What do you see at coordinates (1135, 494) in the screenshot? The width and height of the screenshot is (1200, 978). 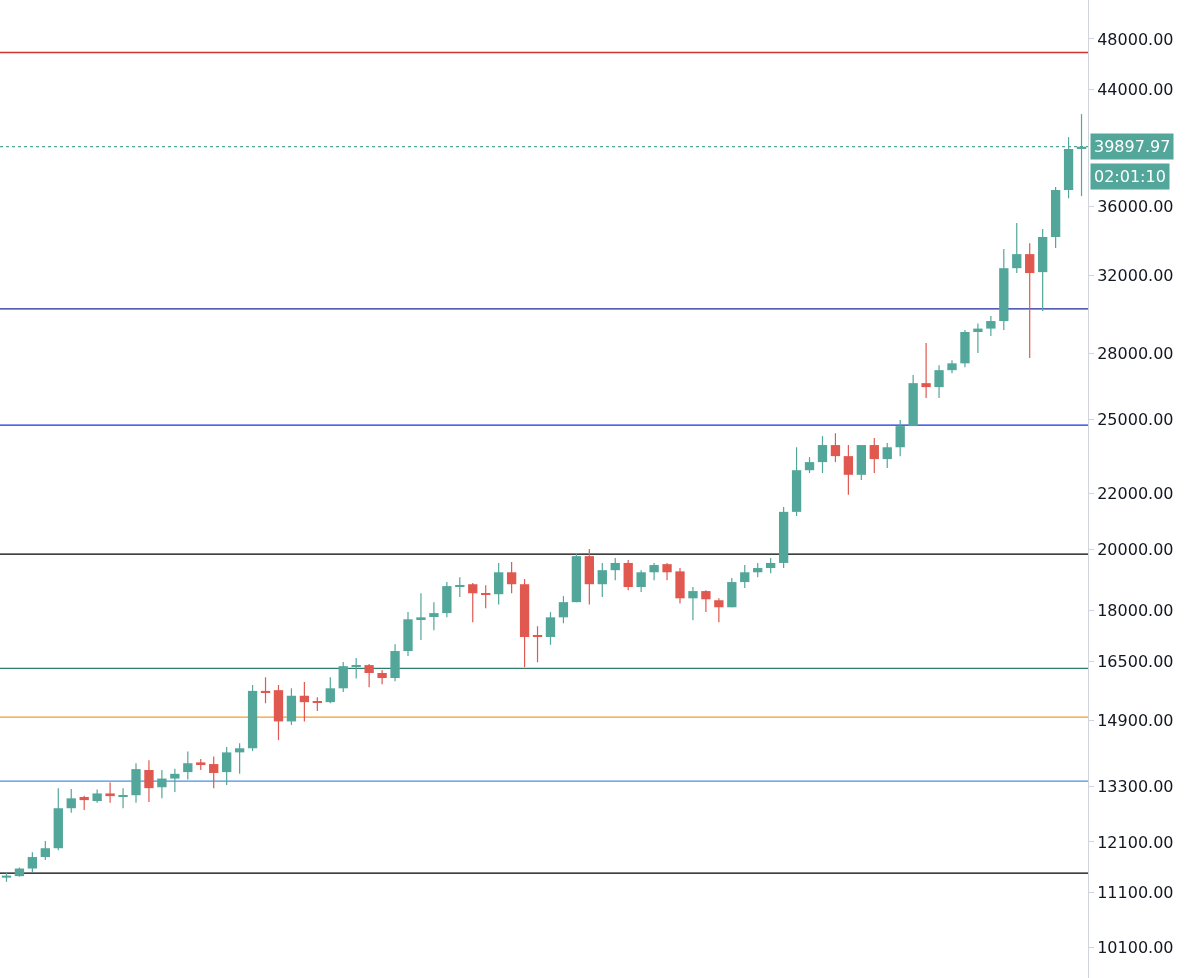 I see `y-tick-label: 22000.00` at bounding box center [1135, 494].